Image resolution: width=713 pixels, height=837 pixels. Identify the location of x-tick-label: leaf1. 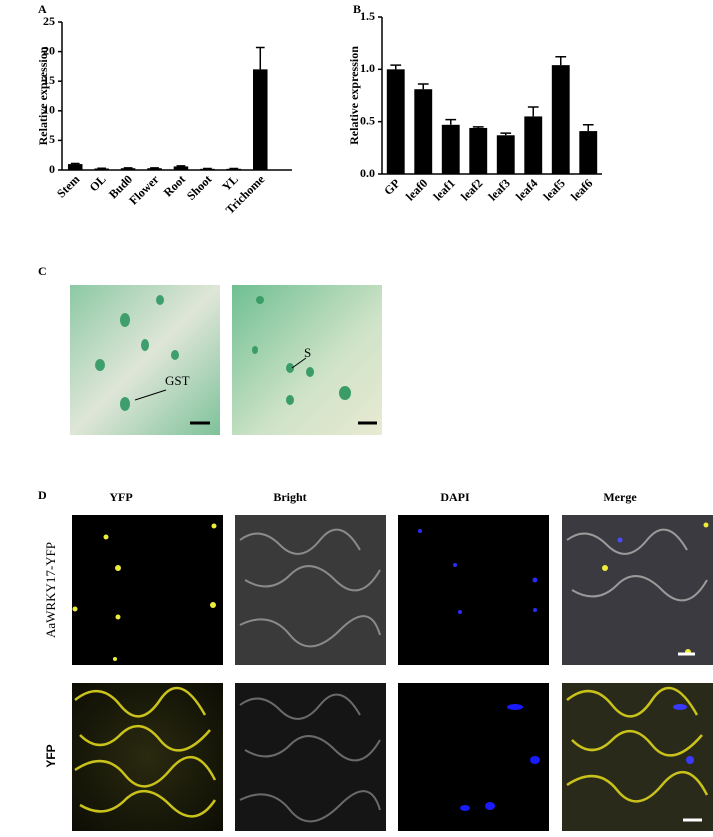
(443, 189).